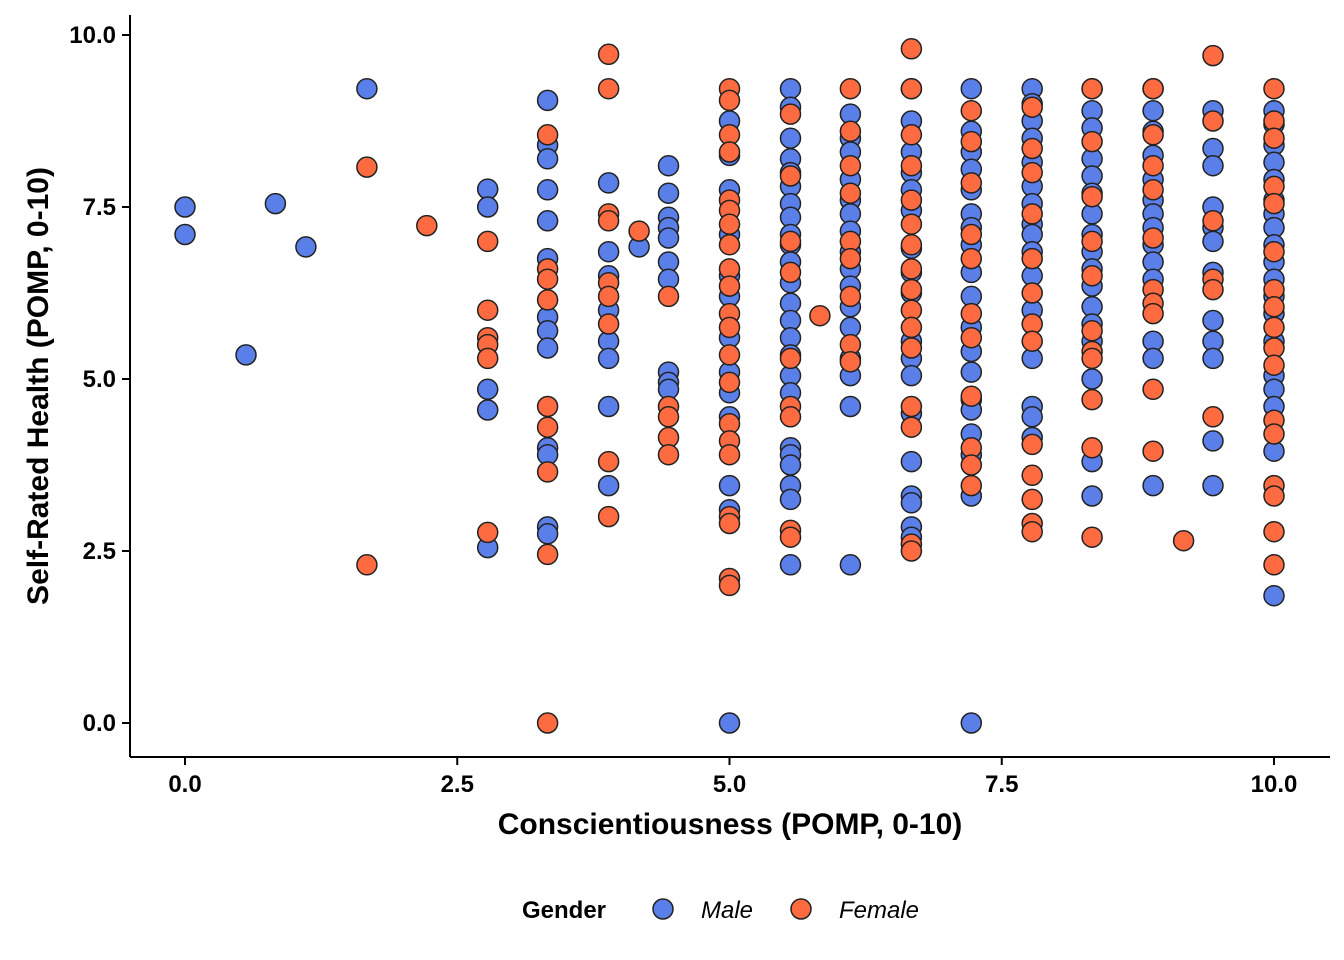 The height and width of the screenshot is (960, 1344). I want to click on x-tick-label-1: 2.5, so click(457, 784).